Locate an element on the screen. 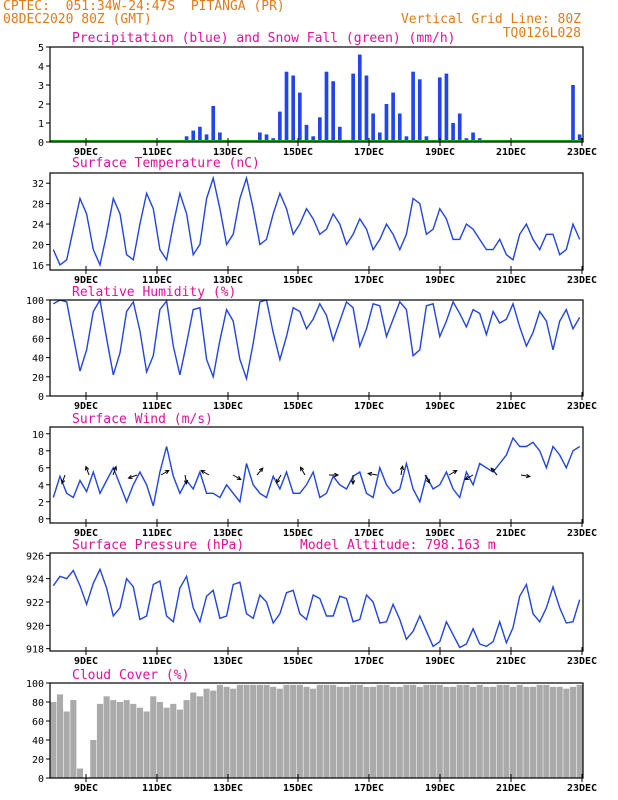  pressure-xtick-label: 21DEC is located at coordinates (511, 661).